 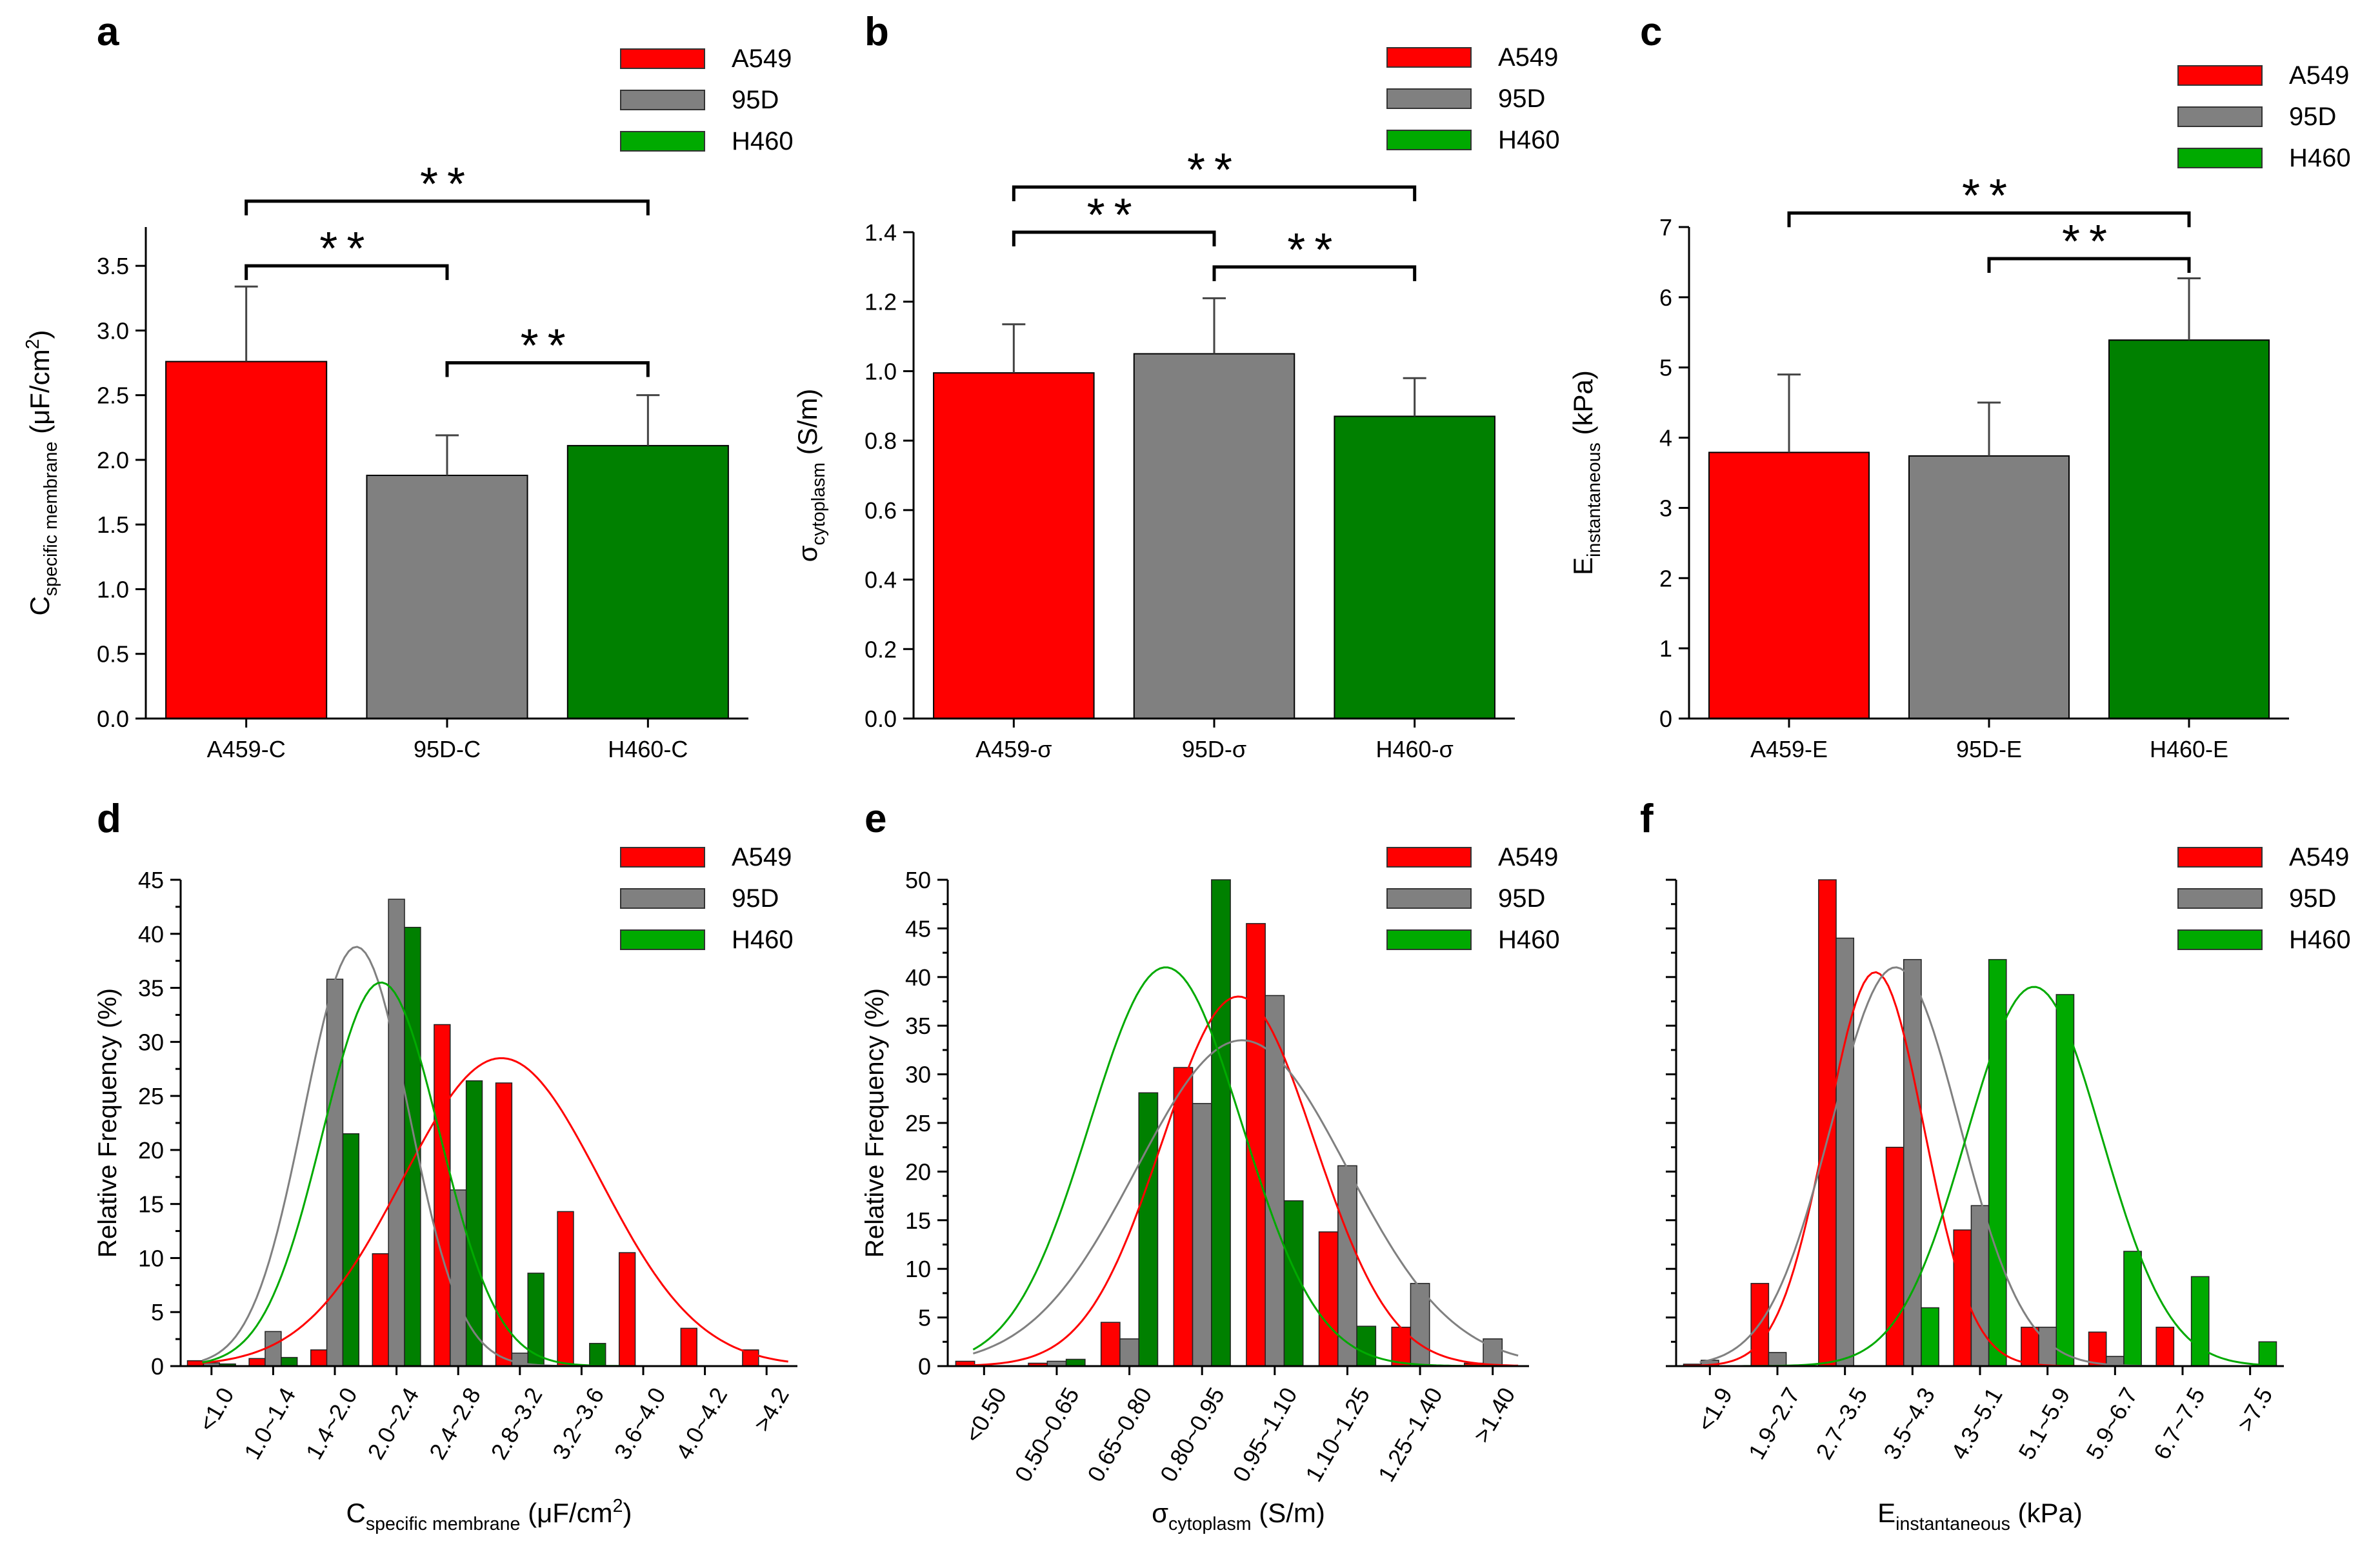 I want to click on x-tick-label: 0.50~0.65, so click(x=1047, y=1434).